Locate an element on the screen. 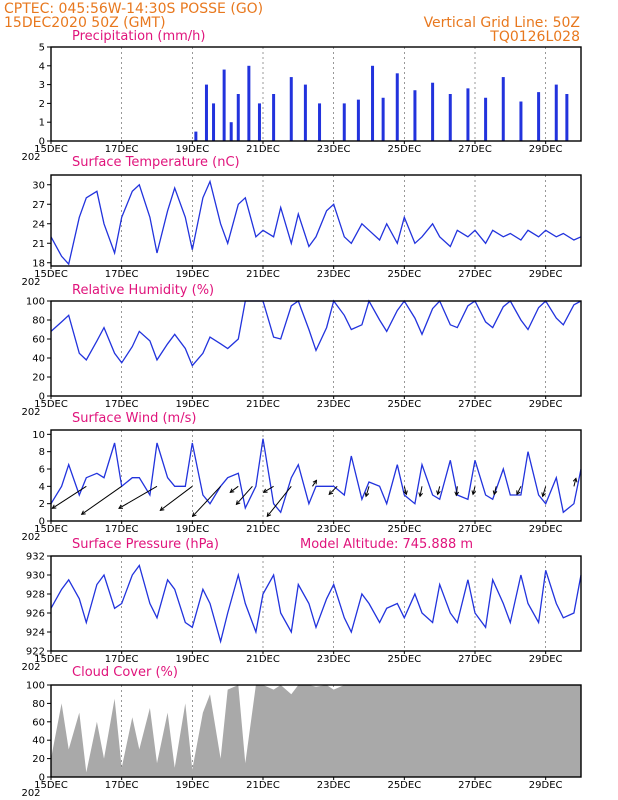 Image resolution: width=618 pixels, height=800 pixels. header-grid-line: Vertical Grid Line: 50Z is located at coordinates (502, 23).